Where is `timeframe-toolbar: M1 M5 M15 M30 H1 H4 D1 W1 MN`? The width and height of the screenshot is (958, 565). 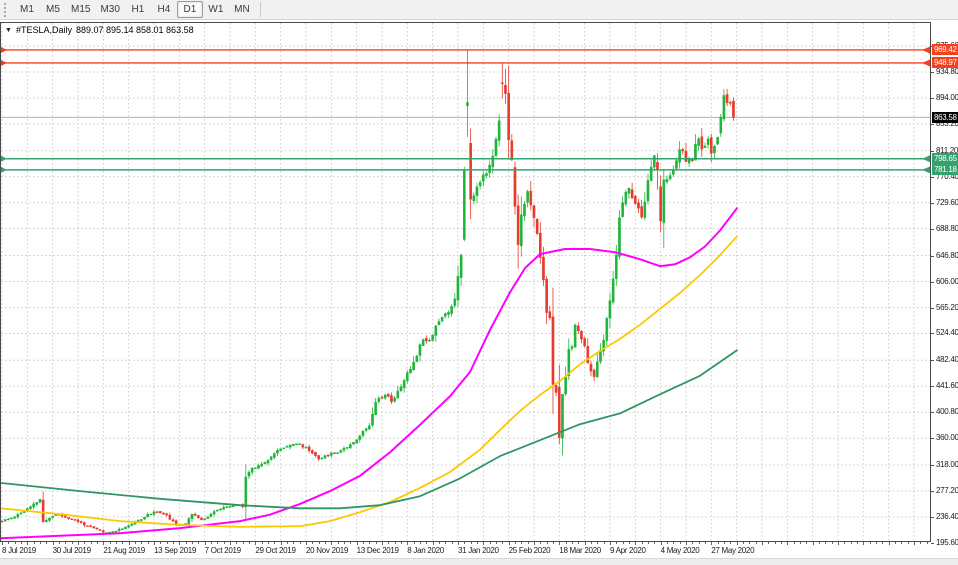 timeframe-toolbar: M1 M5 M15 M30 H1 H4 D1 W1 MN is located at coordinates (479, 10).